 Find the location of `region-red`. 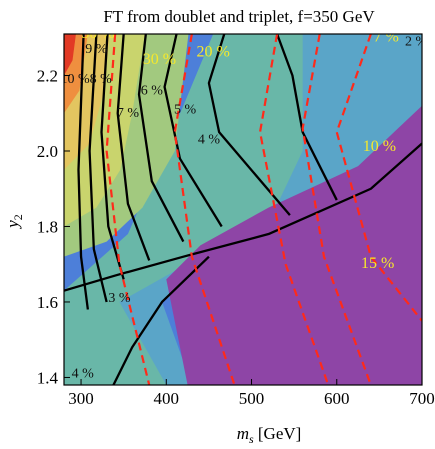

region-red is located at coordinates (70, 55).